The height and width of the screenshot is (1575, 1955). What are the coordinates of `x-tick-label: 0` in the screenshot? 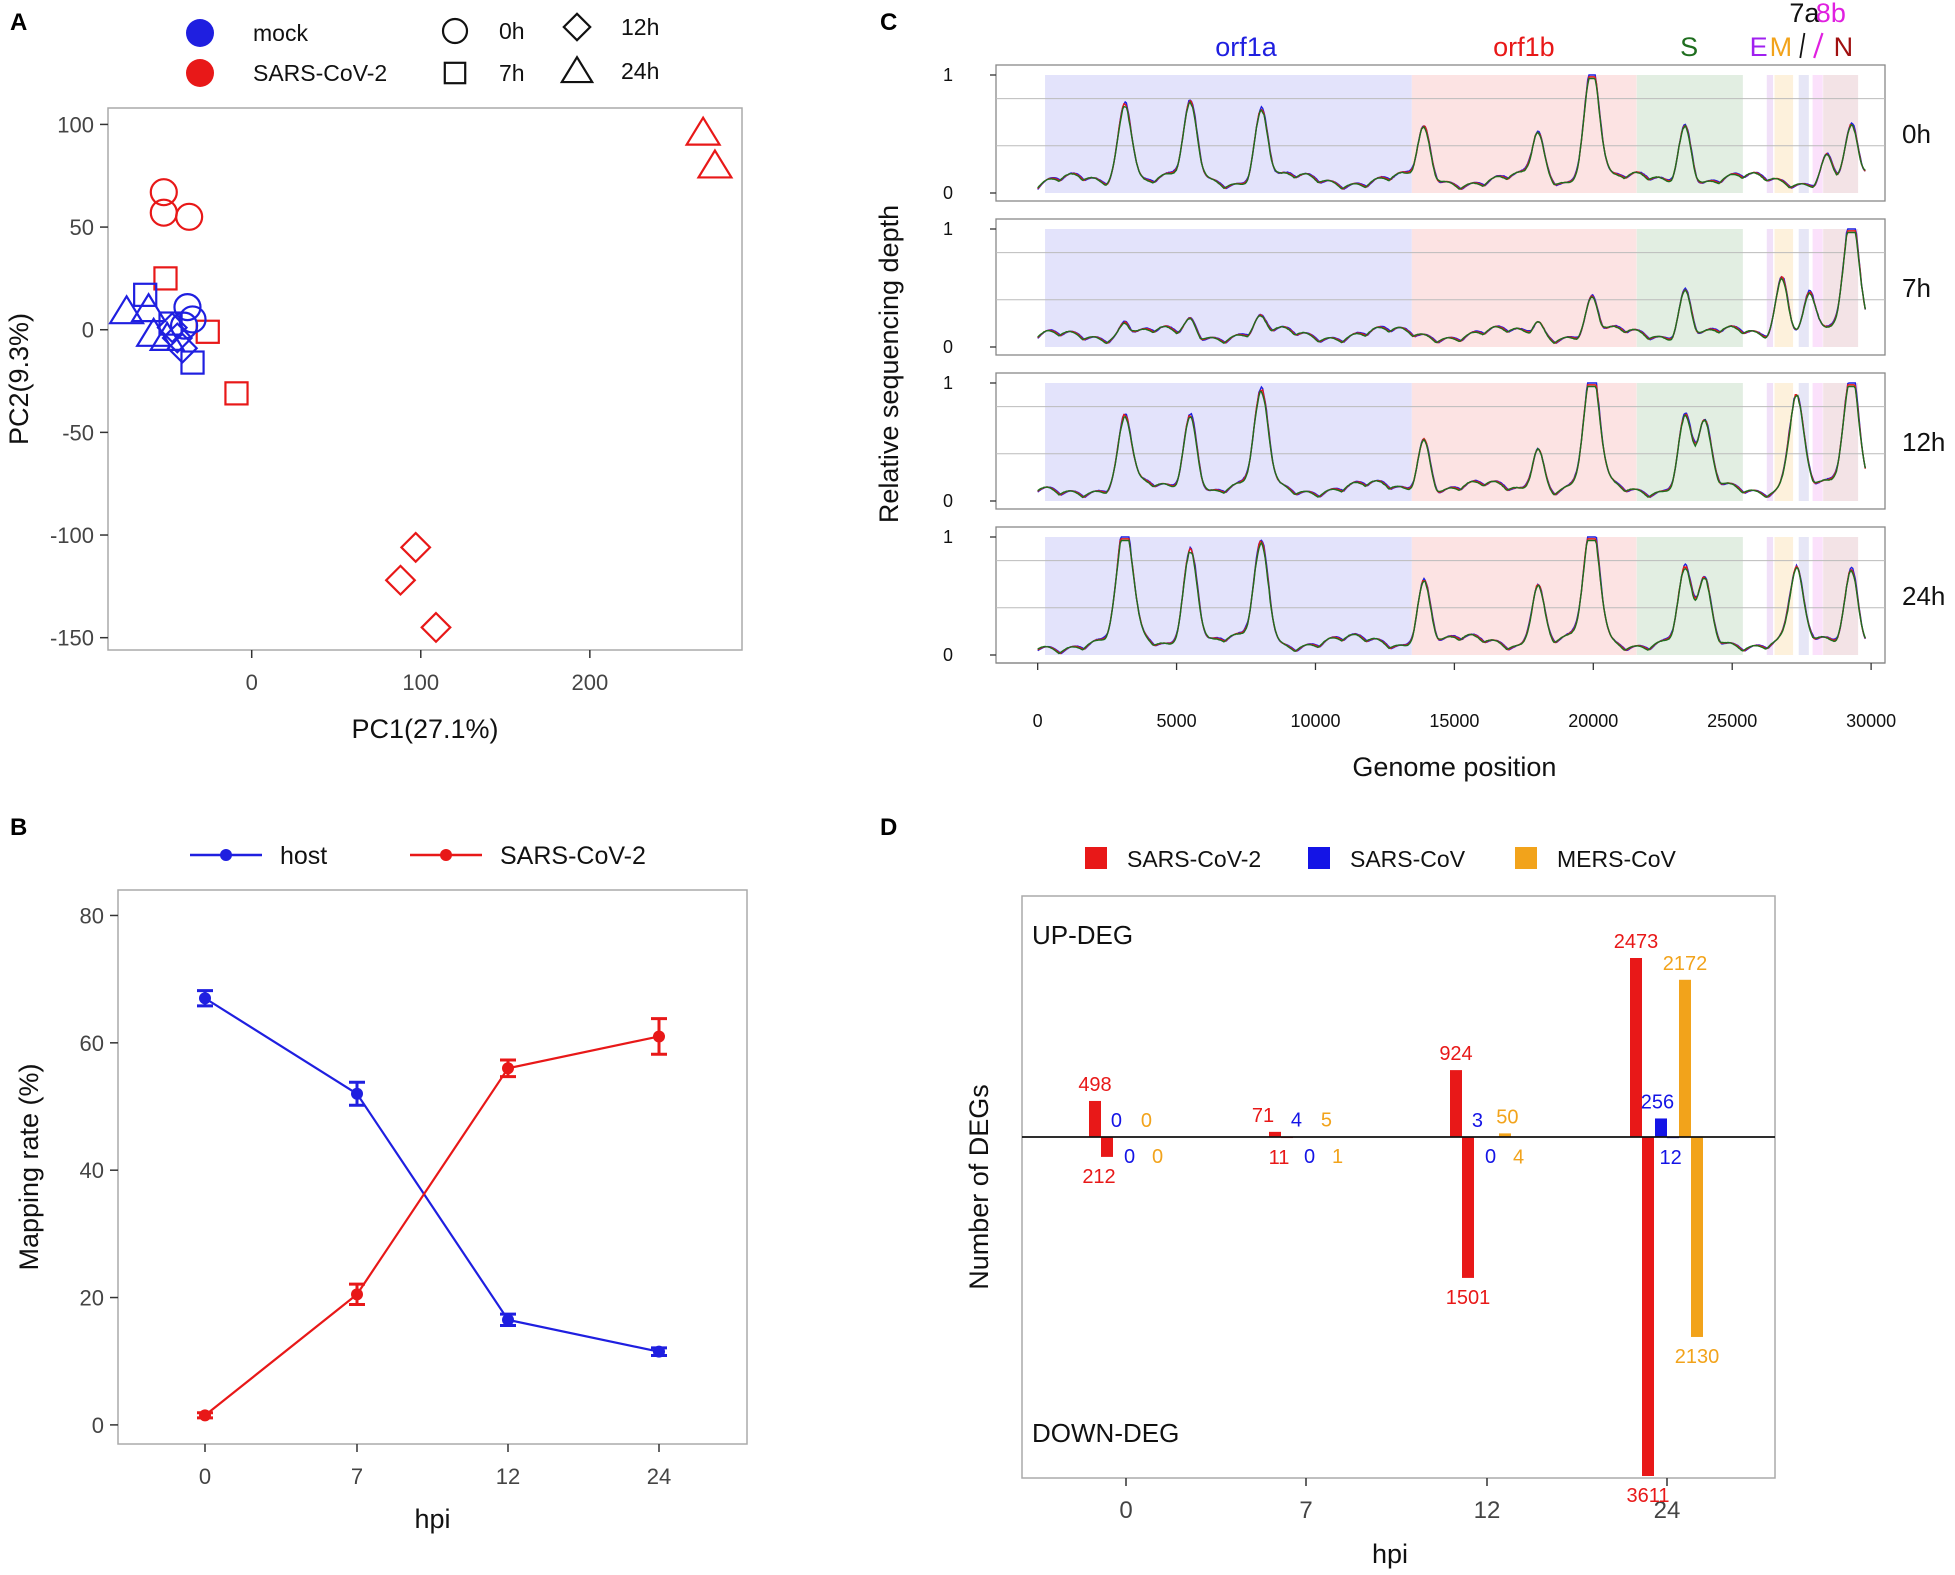 It's located at (252, 682).